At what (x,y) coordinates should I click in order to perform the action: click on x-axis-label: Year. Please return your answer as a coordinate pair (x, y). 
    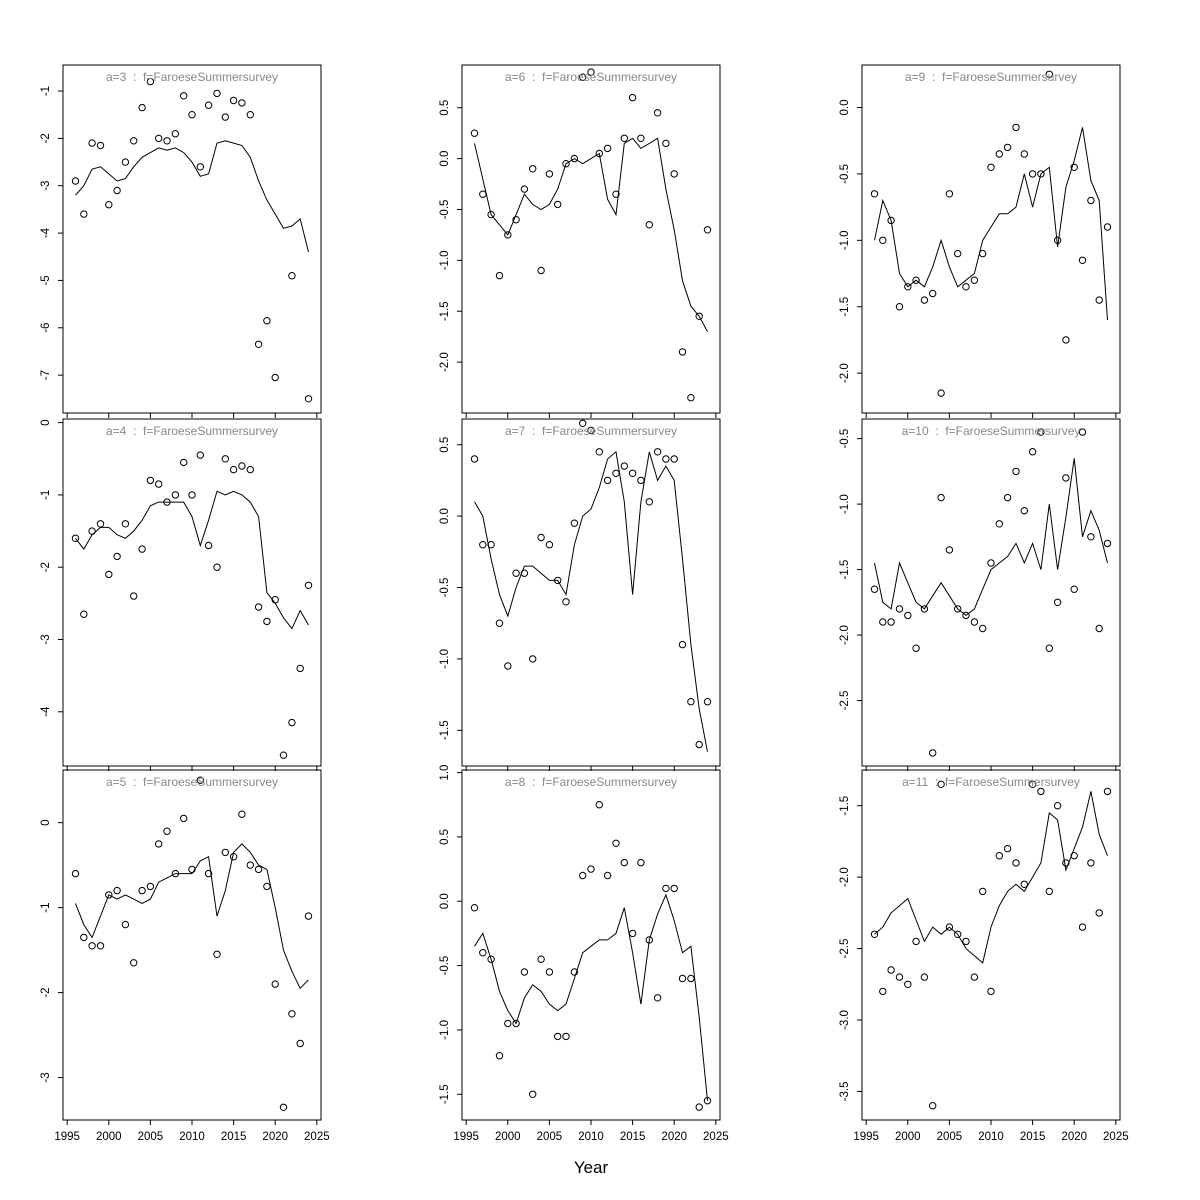
    Looking at the image, I should click on (591, 1167).